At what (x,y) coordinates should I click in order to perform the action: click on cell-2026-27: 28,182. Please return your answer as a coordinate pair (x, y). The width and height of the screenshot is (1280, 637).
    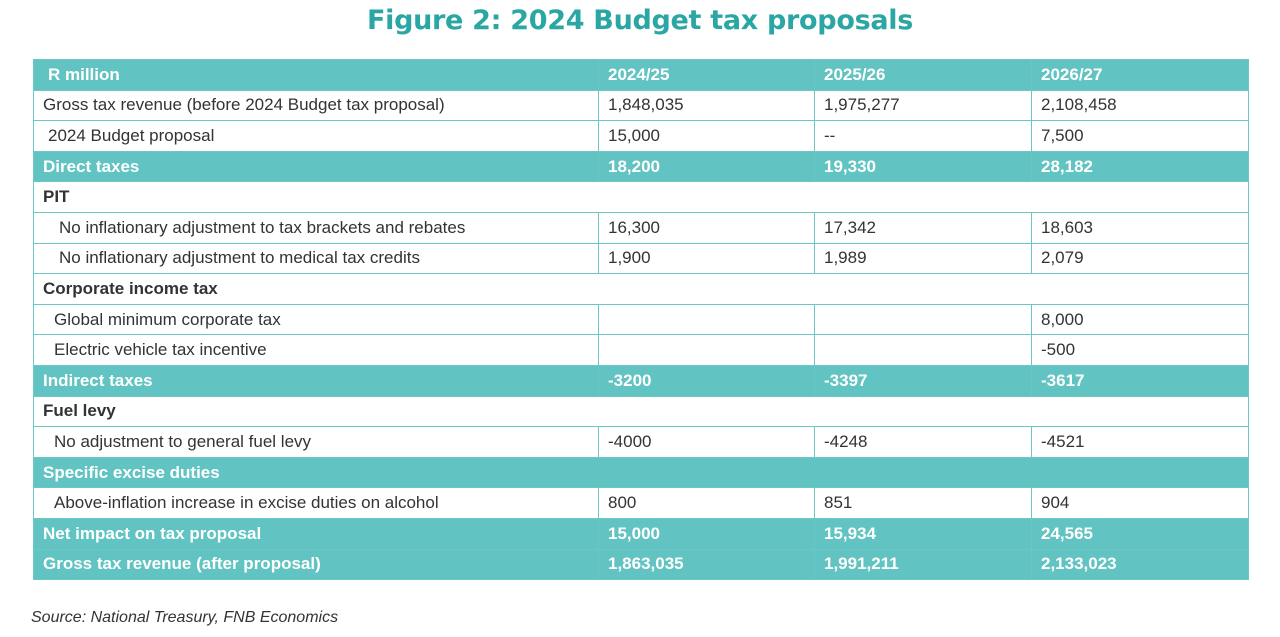
    Looking at the image, I should click on (1140, 166).